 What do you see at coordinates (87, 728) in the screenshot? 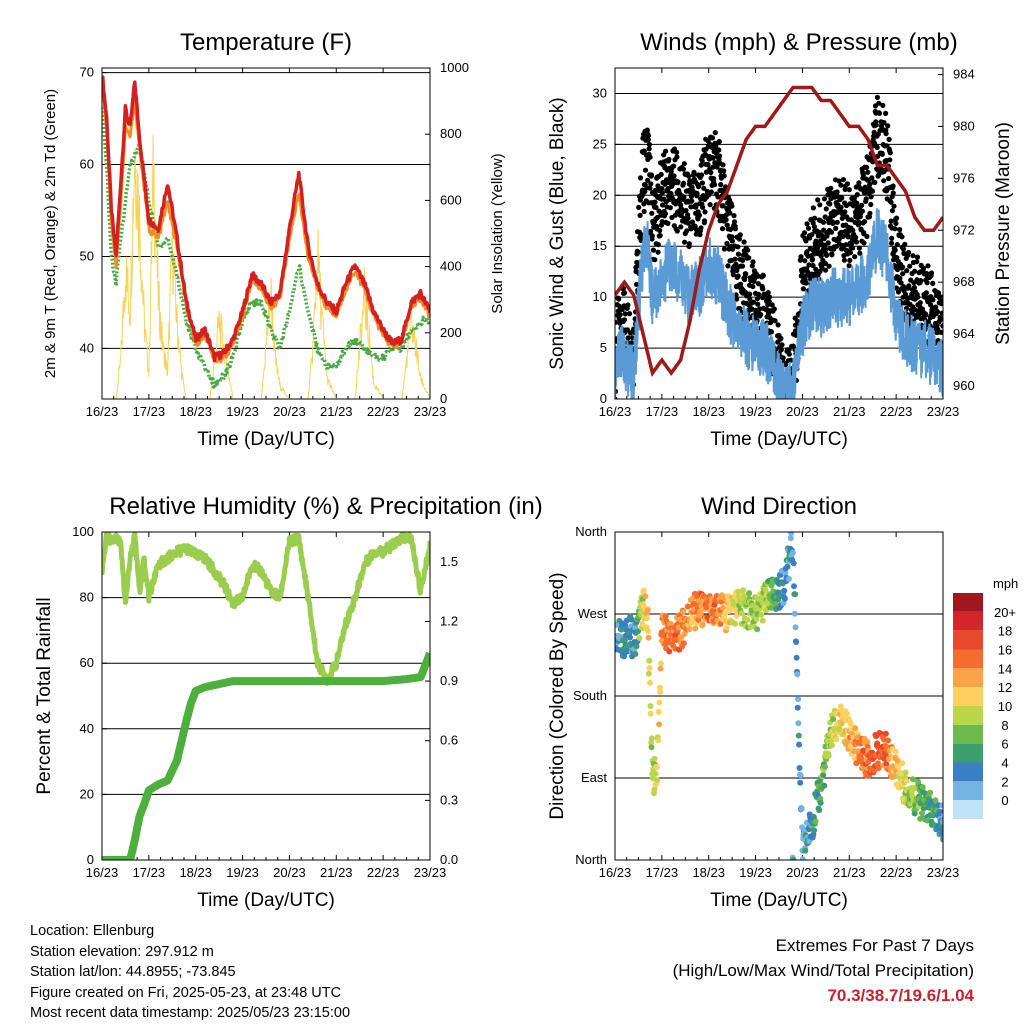
I see `y-tick-label: 40` at bounding box center [87, 728].